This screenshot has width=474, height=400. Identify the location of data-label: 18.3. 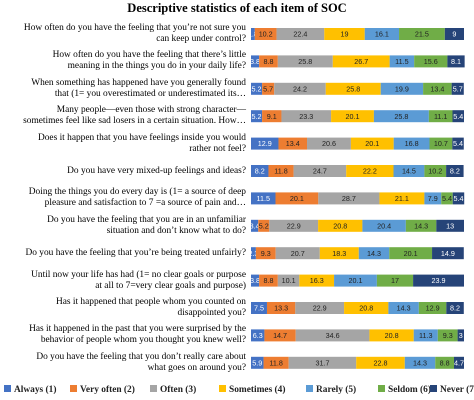
(339, 253).